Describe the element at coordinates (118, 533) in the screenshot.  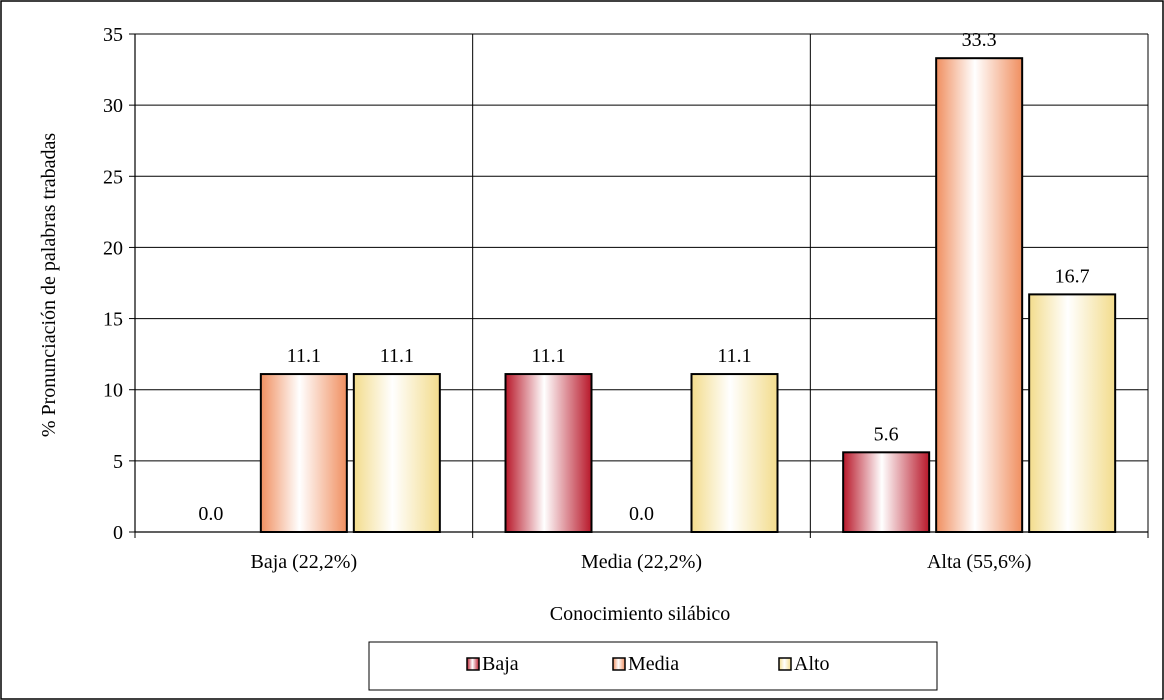
I see `y-tick-label: 0` at that location.